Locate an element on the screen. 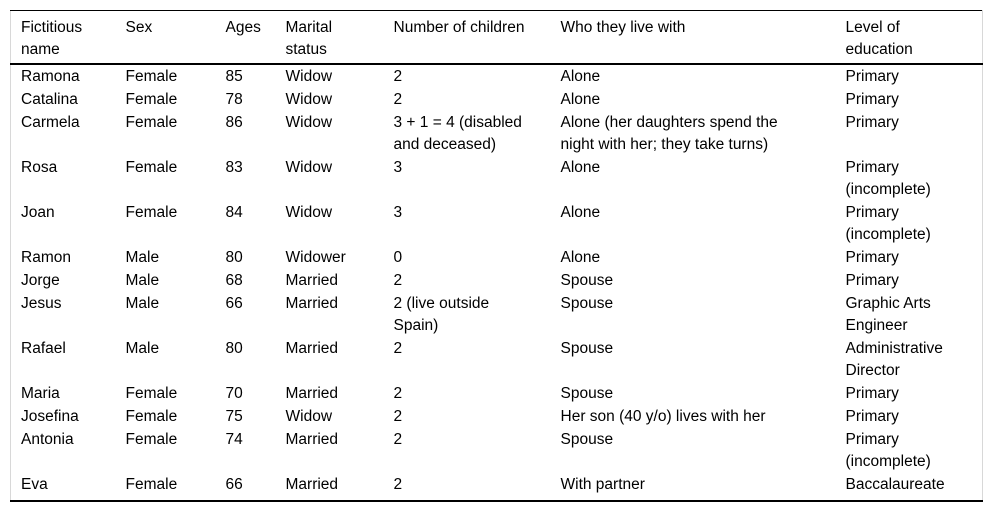 The image size is (992, 508). column-header-sex: Sex is located at coordinates (175, 37).